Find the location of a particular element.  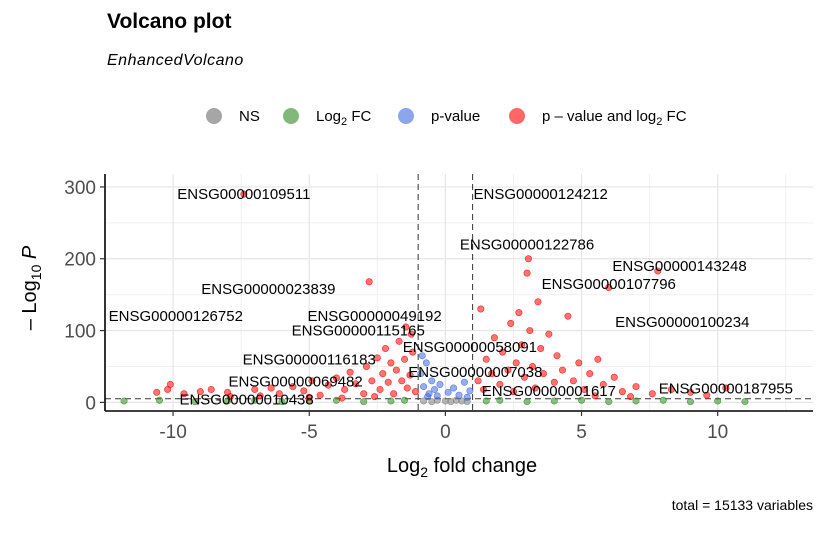

chart-caption: total = 15133 variables is located at coordinates (742, 505).